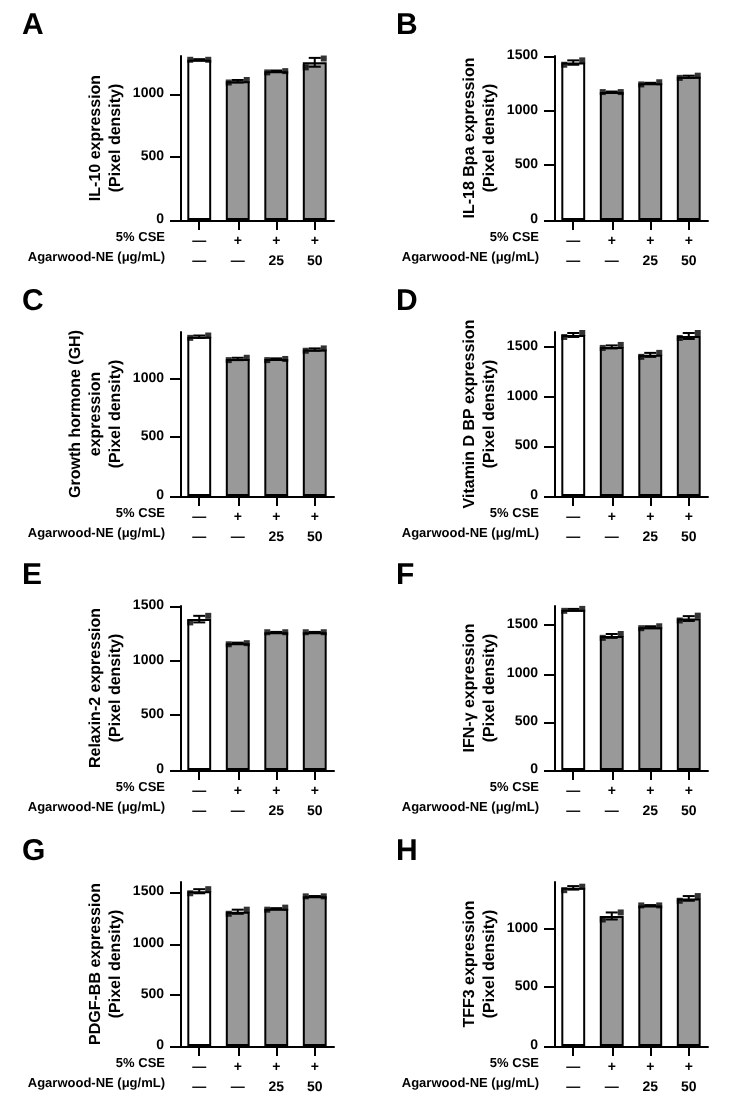 Image resolution: width=746 pixels, height=1100 pixels. I want to click on y-axis-title: IL-18 Bpa expression (Pixel density), so click(478, 138).